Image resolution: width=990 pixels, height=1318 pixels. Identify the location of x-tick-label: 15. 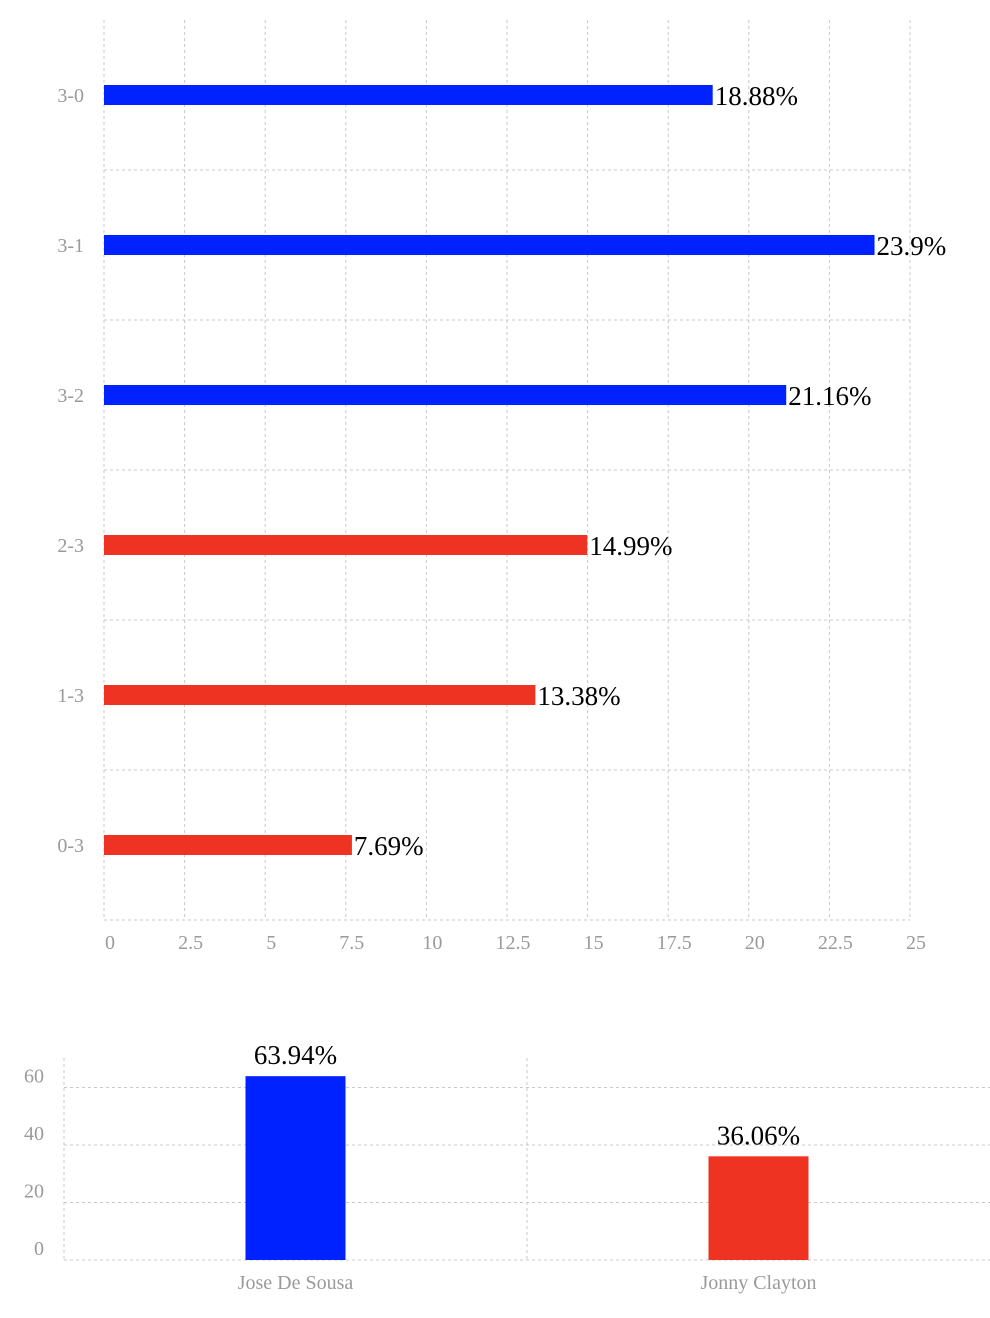
(594, 943).